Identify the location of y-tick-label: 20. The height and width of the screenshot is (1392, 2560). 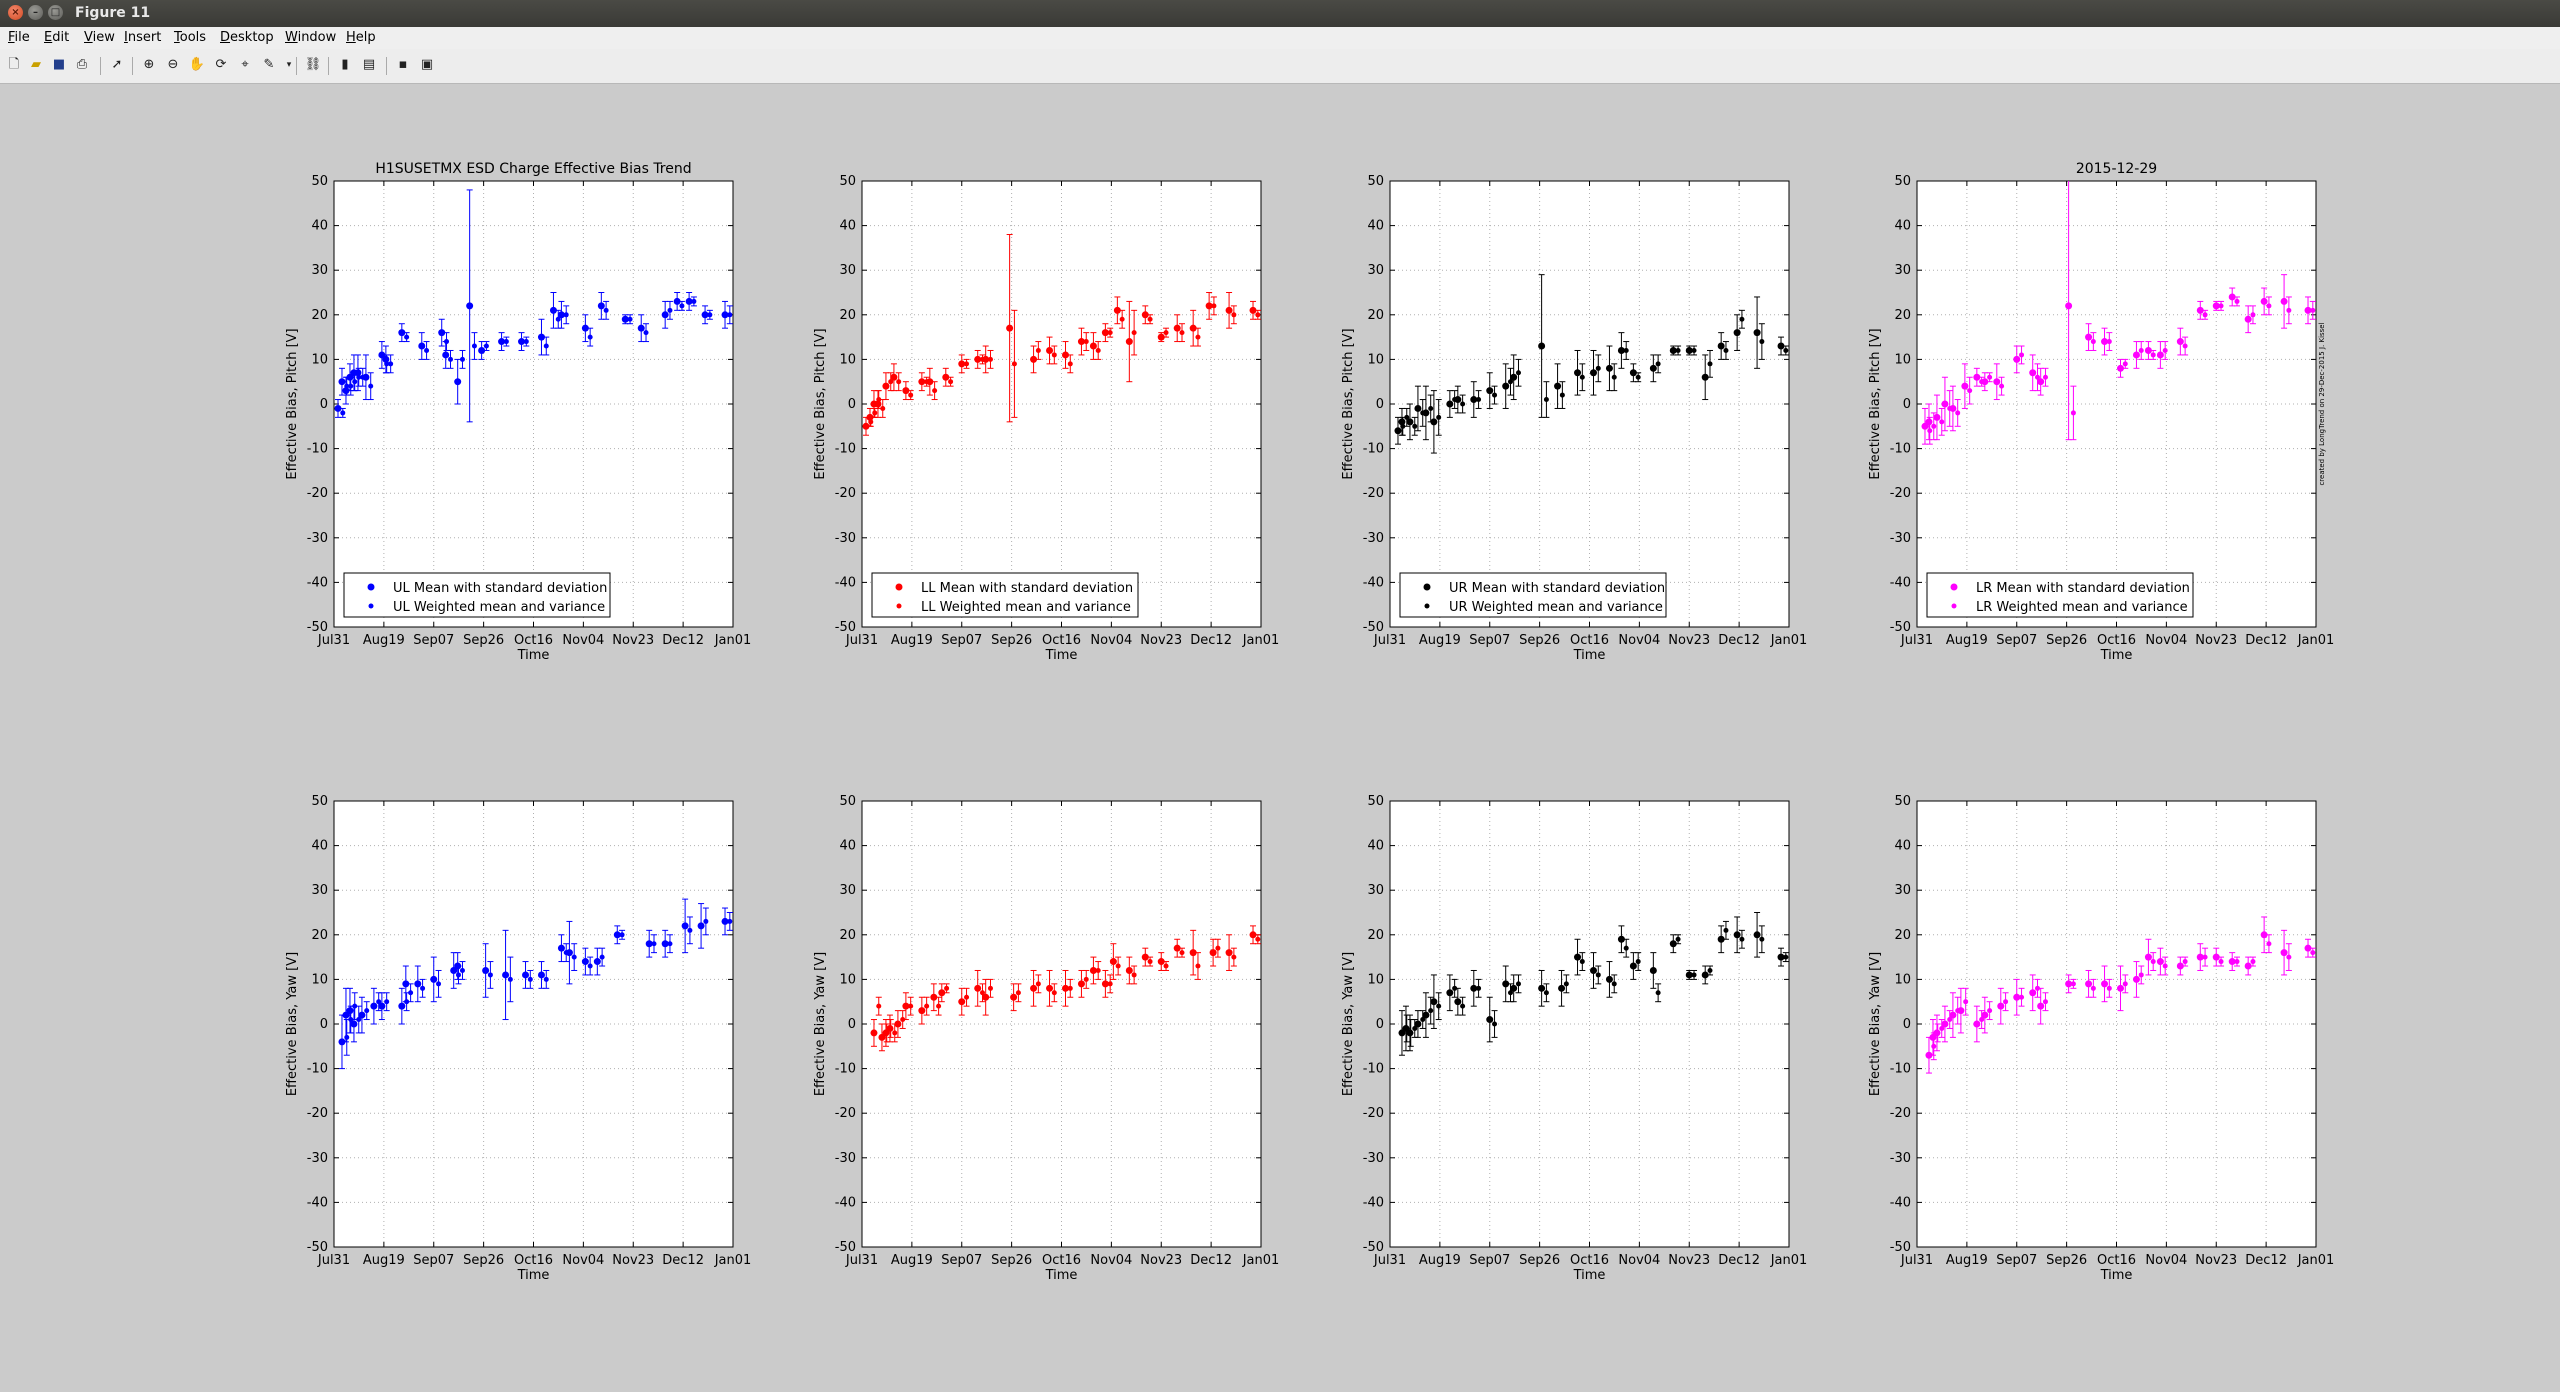
(319, 315).